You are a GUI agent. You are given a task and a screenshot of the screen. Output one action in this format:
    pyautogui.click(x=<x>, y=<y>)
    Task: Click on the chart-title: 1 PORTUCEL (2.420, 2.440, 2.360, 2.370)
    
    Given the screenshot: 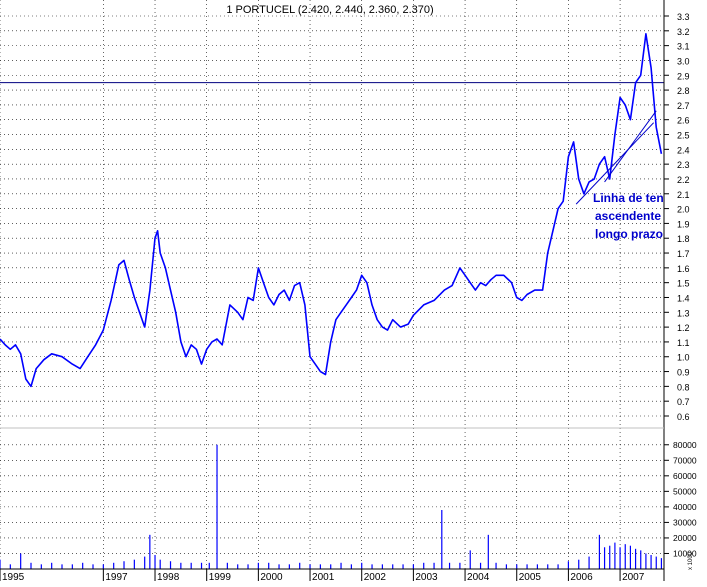 What is the action you would take?
    pyautogui.click(x=329, y=10)
    